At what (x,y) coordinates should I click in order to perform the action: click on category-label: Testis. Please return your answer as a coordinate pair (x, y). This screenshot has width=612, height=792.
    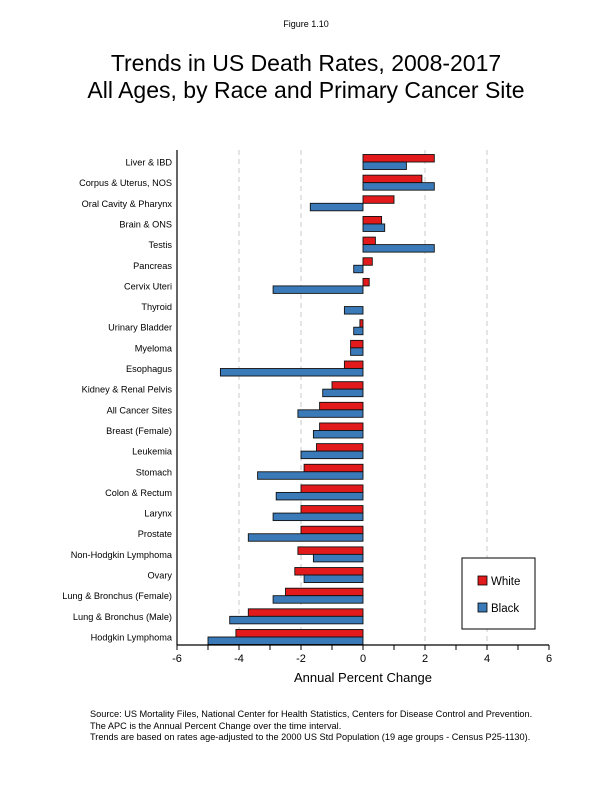
    Looking at the image, I should click on (161, 245).